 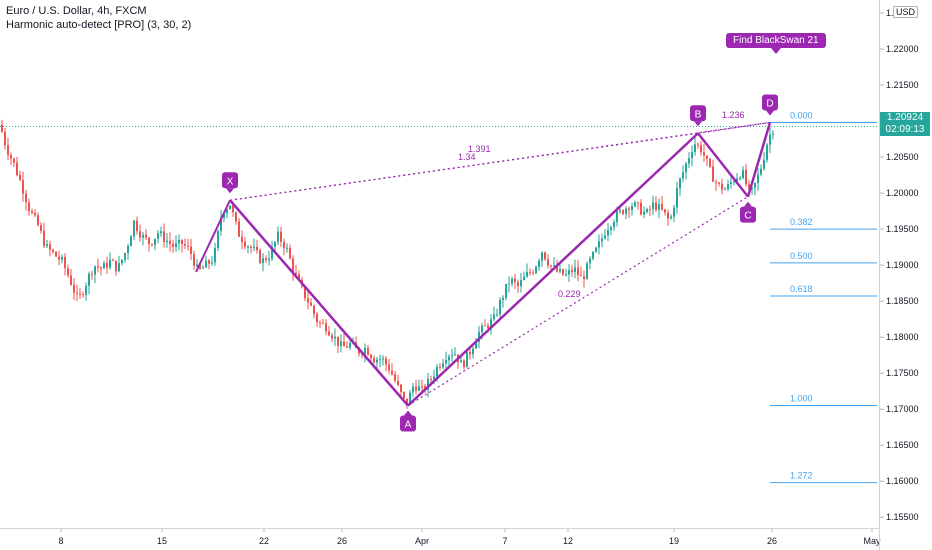 What do you see at coordinates (770, 113) in the screenshot?
I see `pattern-point-d-pointer` at bounding box center [770, 113].